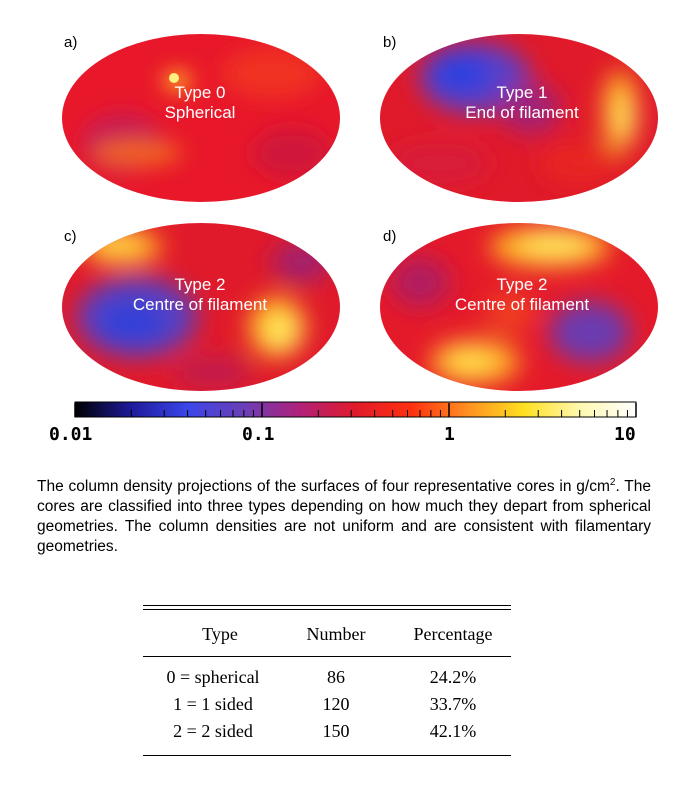 This screenshot has height=793, width=687. Describe the element at coordinates (453, 634) in the screenshot. I see `table-header-percentage: Percentage` at that location.